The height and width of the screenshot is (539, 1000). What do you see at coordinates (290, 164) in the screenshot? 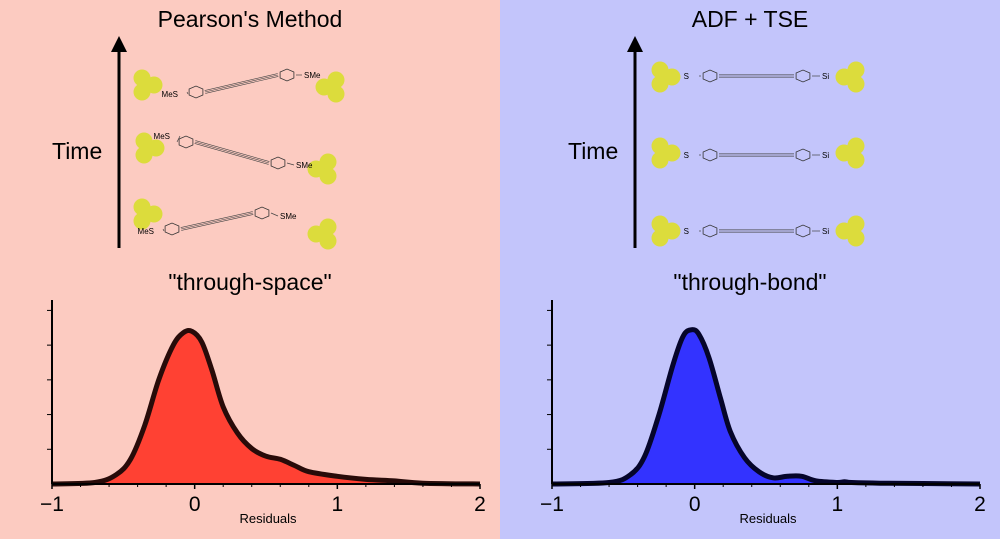
I see `left-s-bond-1-b` at bounding box center [290, 164].